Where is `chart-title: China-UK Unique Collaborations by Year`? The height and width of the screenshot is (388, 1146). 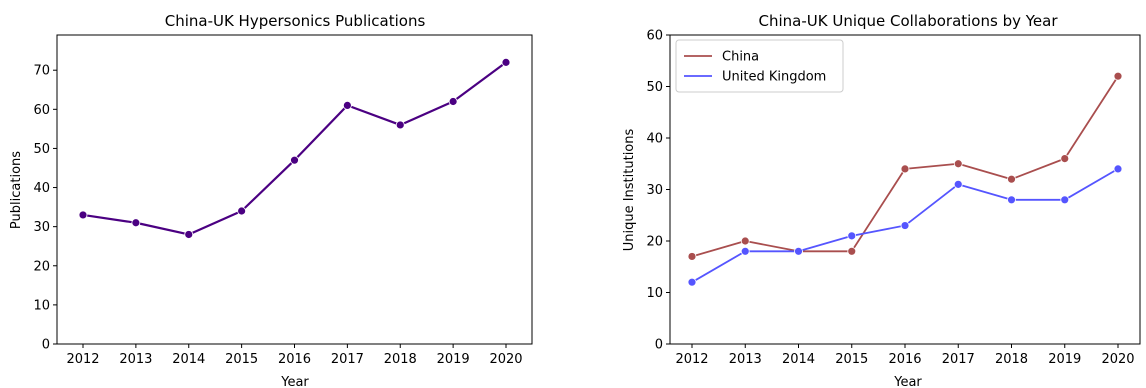 chart-title: China-UK Unique Collaborations by Year is located at coordinates (909, 21).